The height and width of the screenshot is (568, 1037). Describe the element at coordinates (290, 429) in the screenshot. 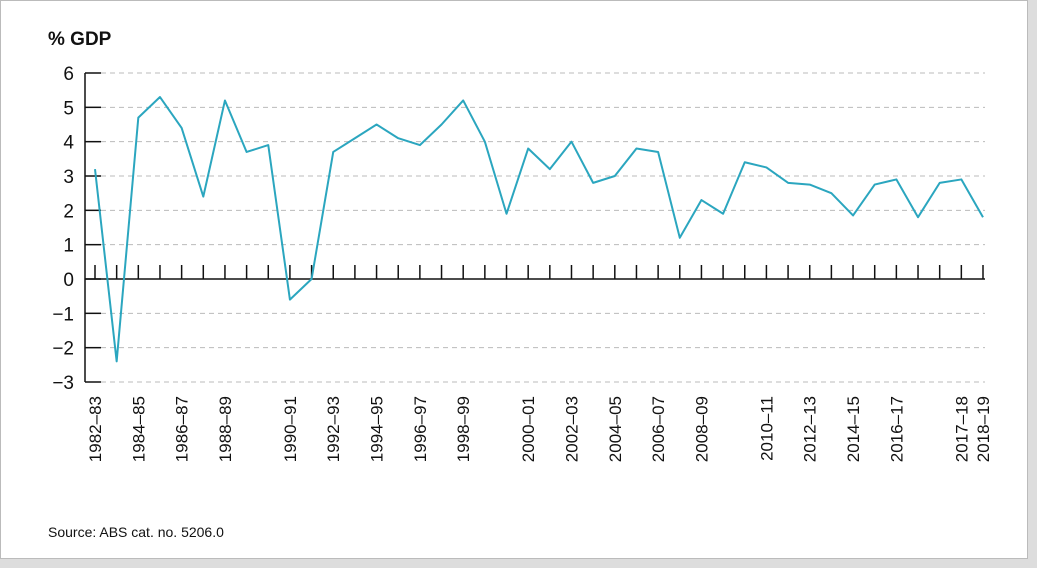

I see `x-tick-label: 1990–91` at that location.